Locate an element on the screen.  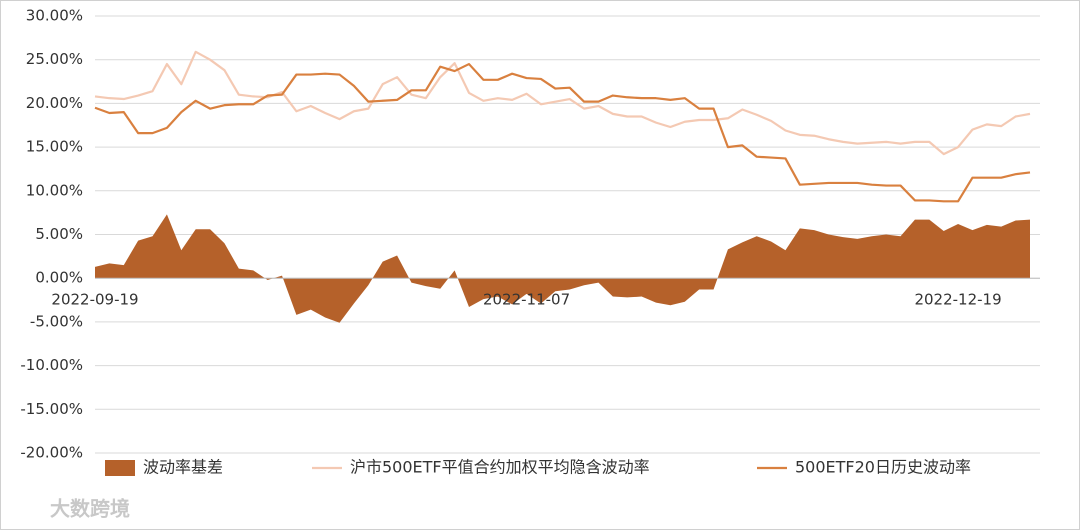
legend: 波动率基差 沪市500ETF平值合约加权平均隐含波动率 500ETF20日历史波动率 is located at coordinates (538, 467).